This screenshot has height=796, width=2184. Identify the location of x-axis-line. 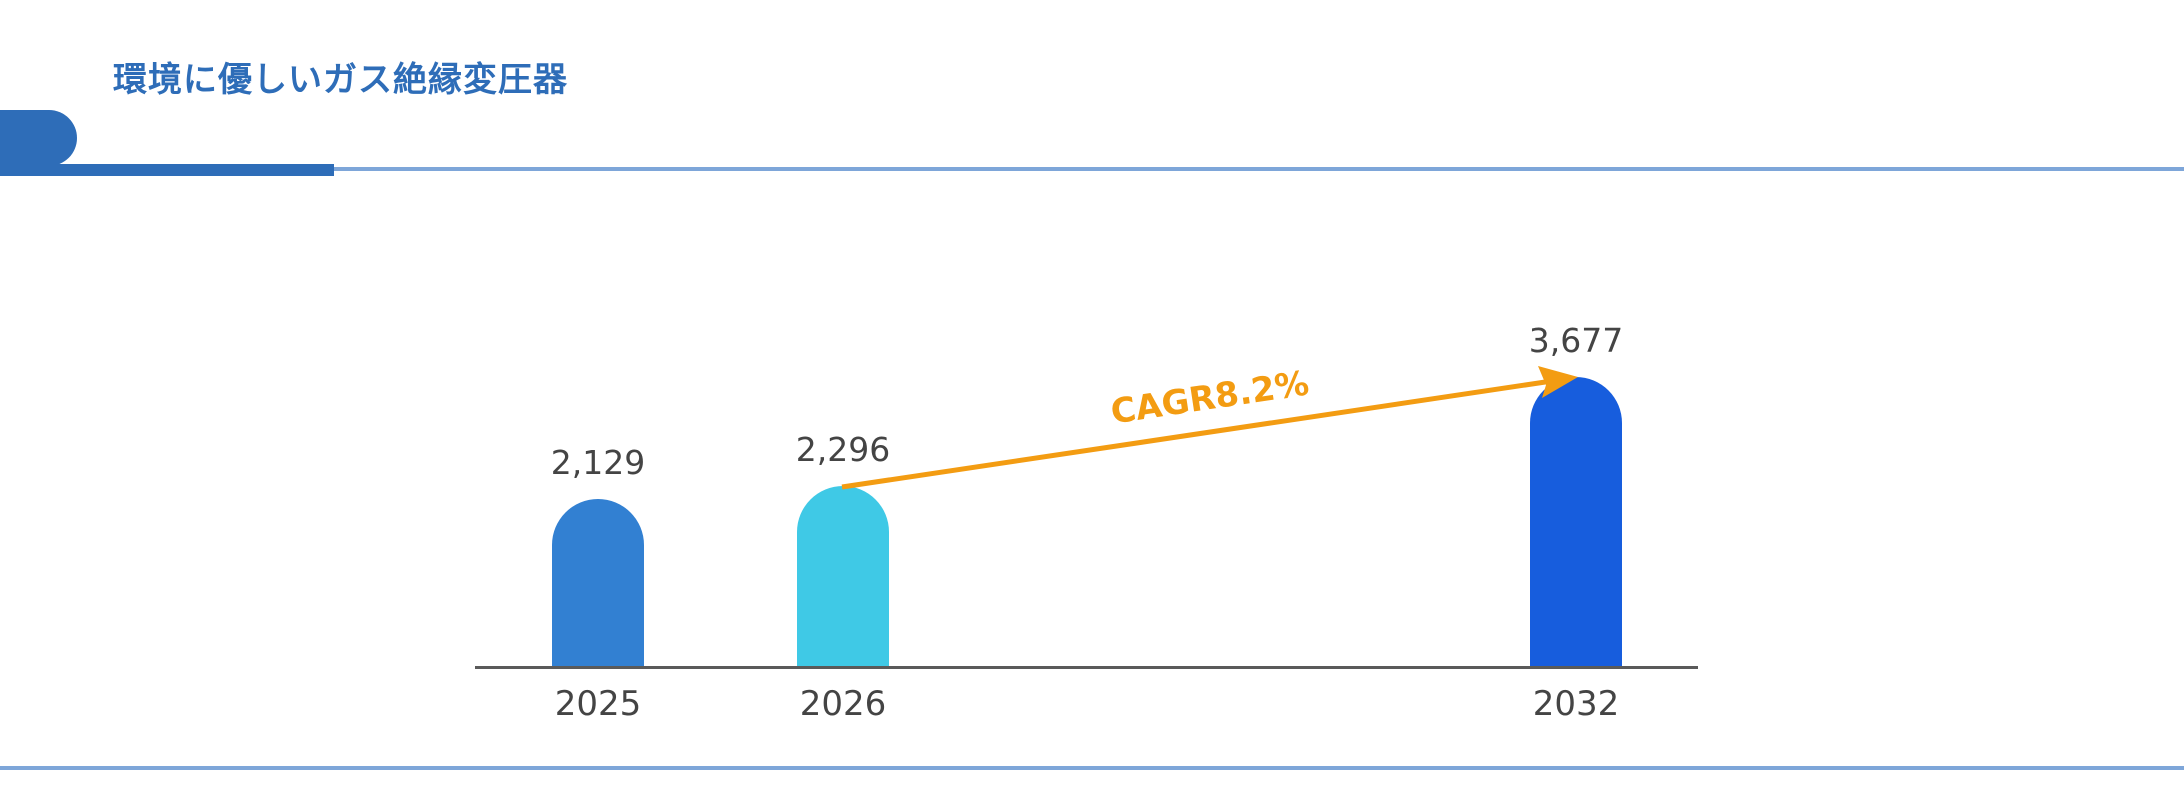
(1086, 667).